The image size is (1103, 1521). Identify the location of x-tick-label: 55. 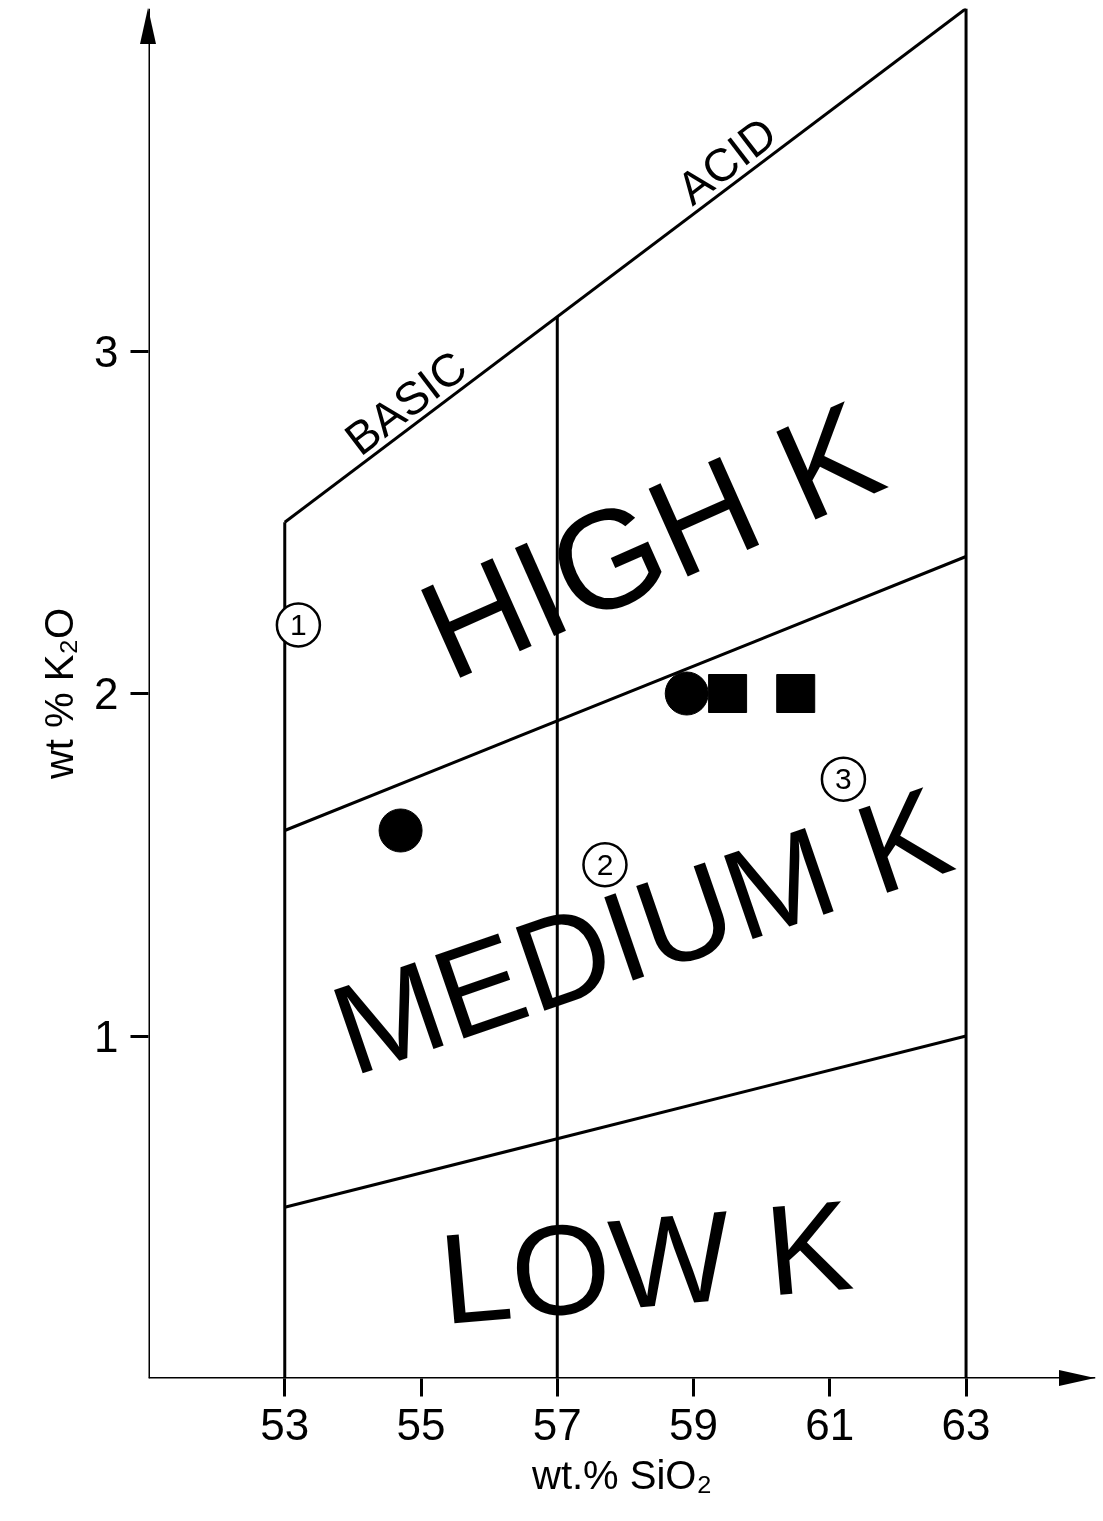
(421, 1424).